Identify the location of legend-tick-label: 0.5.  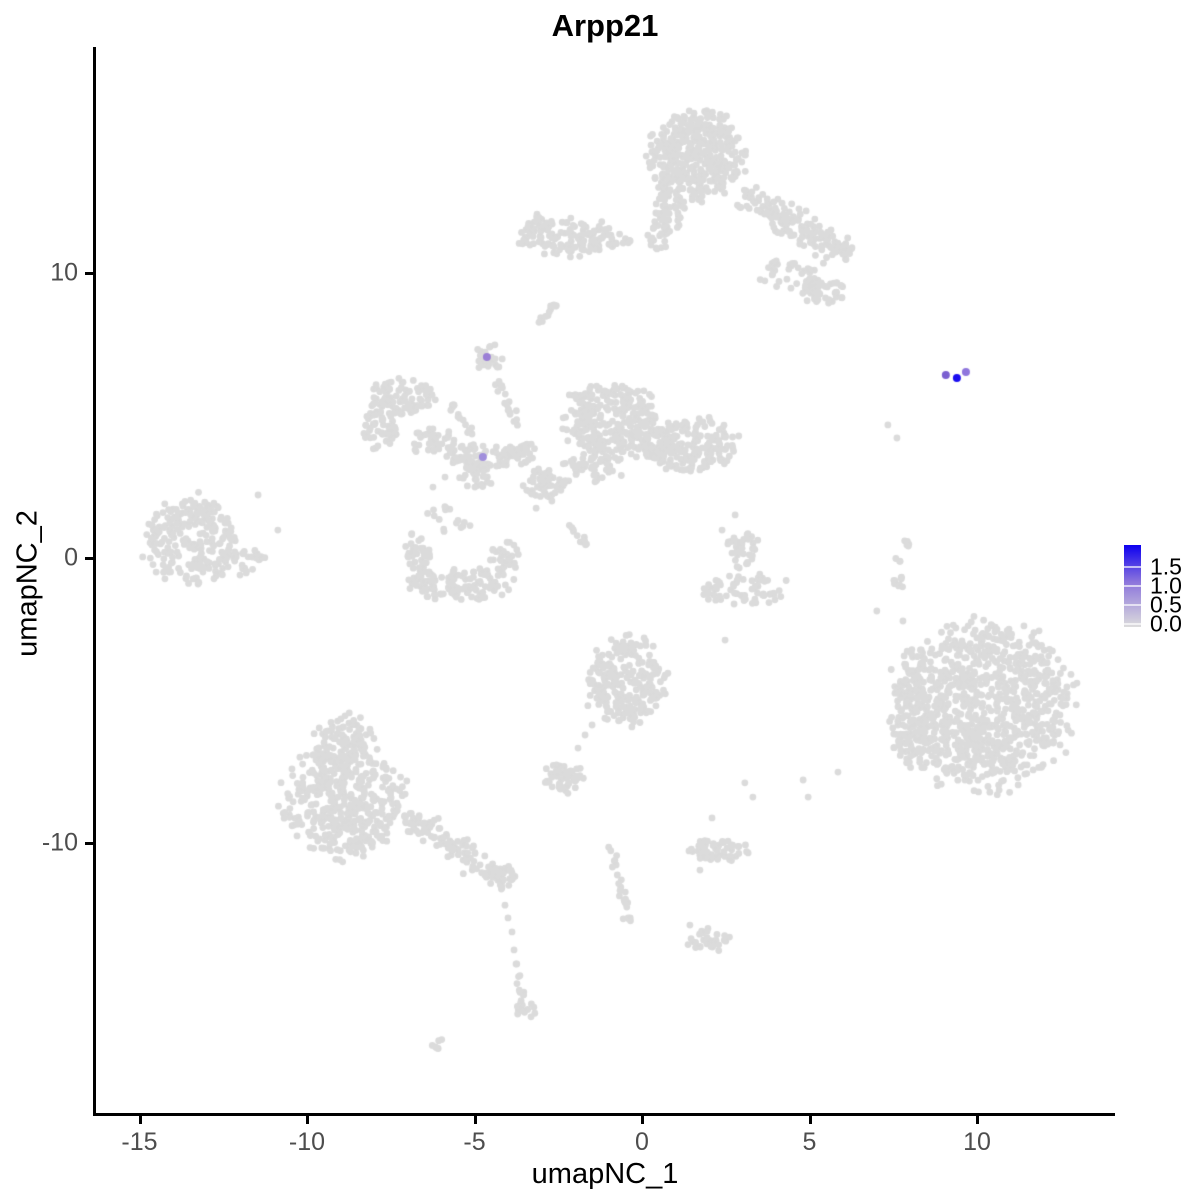
(1166, 604).